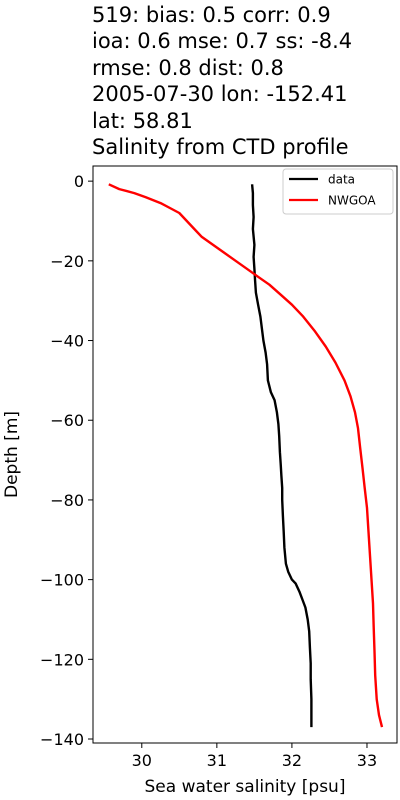 The height and width of the screenshot is (800, 400). I want to click on y-tick-label: −100, so click(62, 580).